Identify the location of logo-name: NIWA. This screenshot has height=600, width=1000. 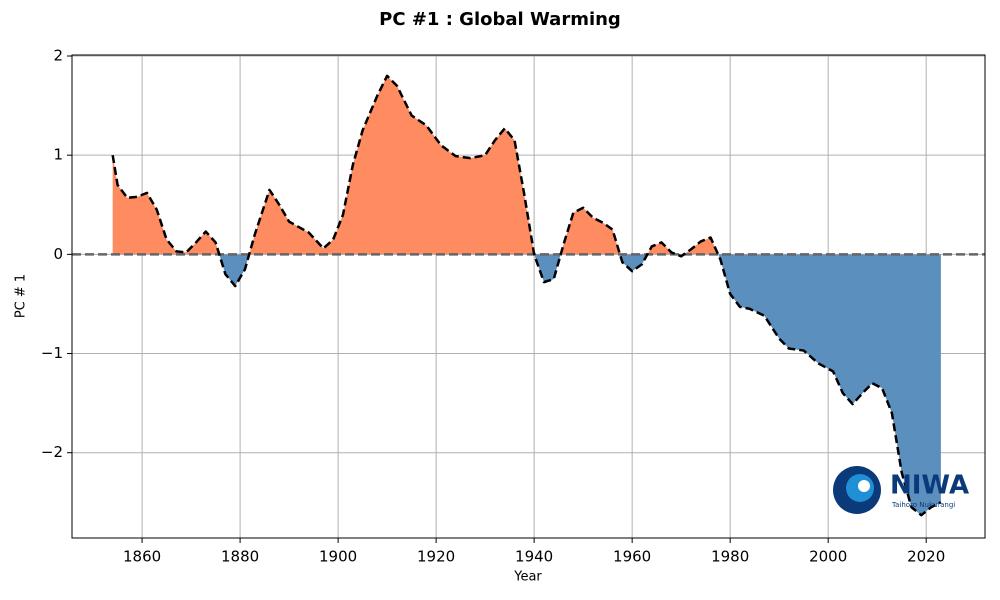
(929, 486).